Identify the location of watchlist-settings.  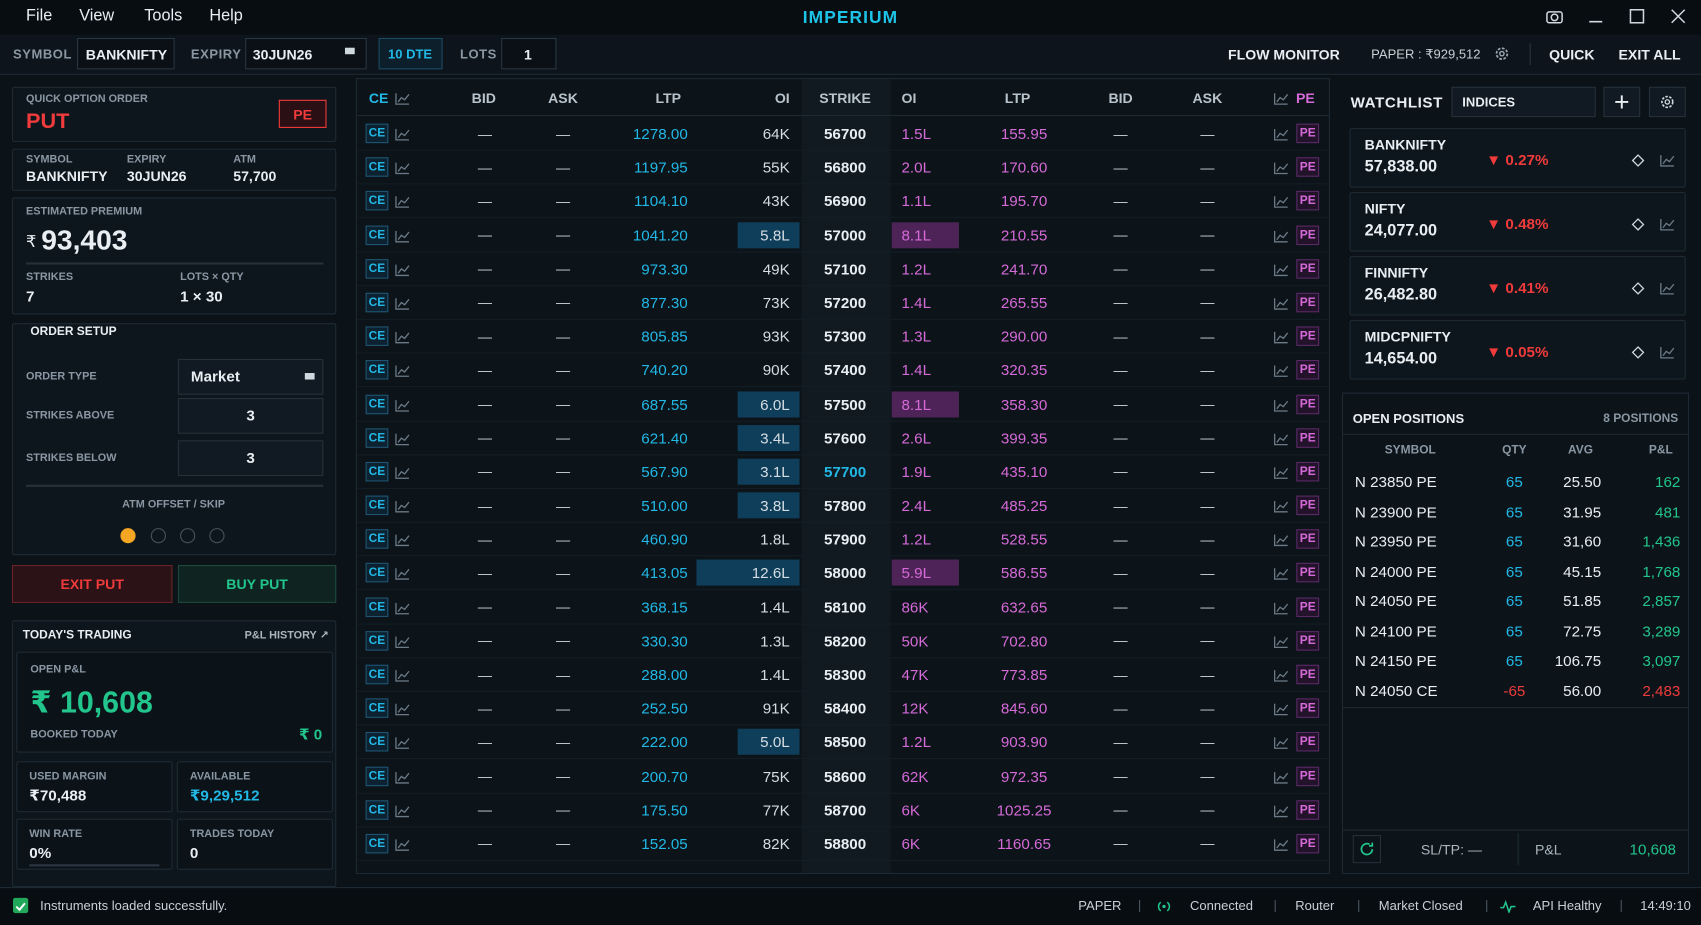
(1667, 102).